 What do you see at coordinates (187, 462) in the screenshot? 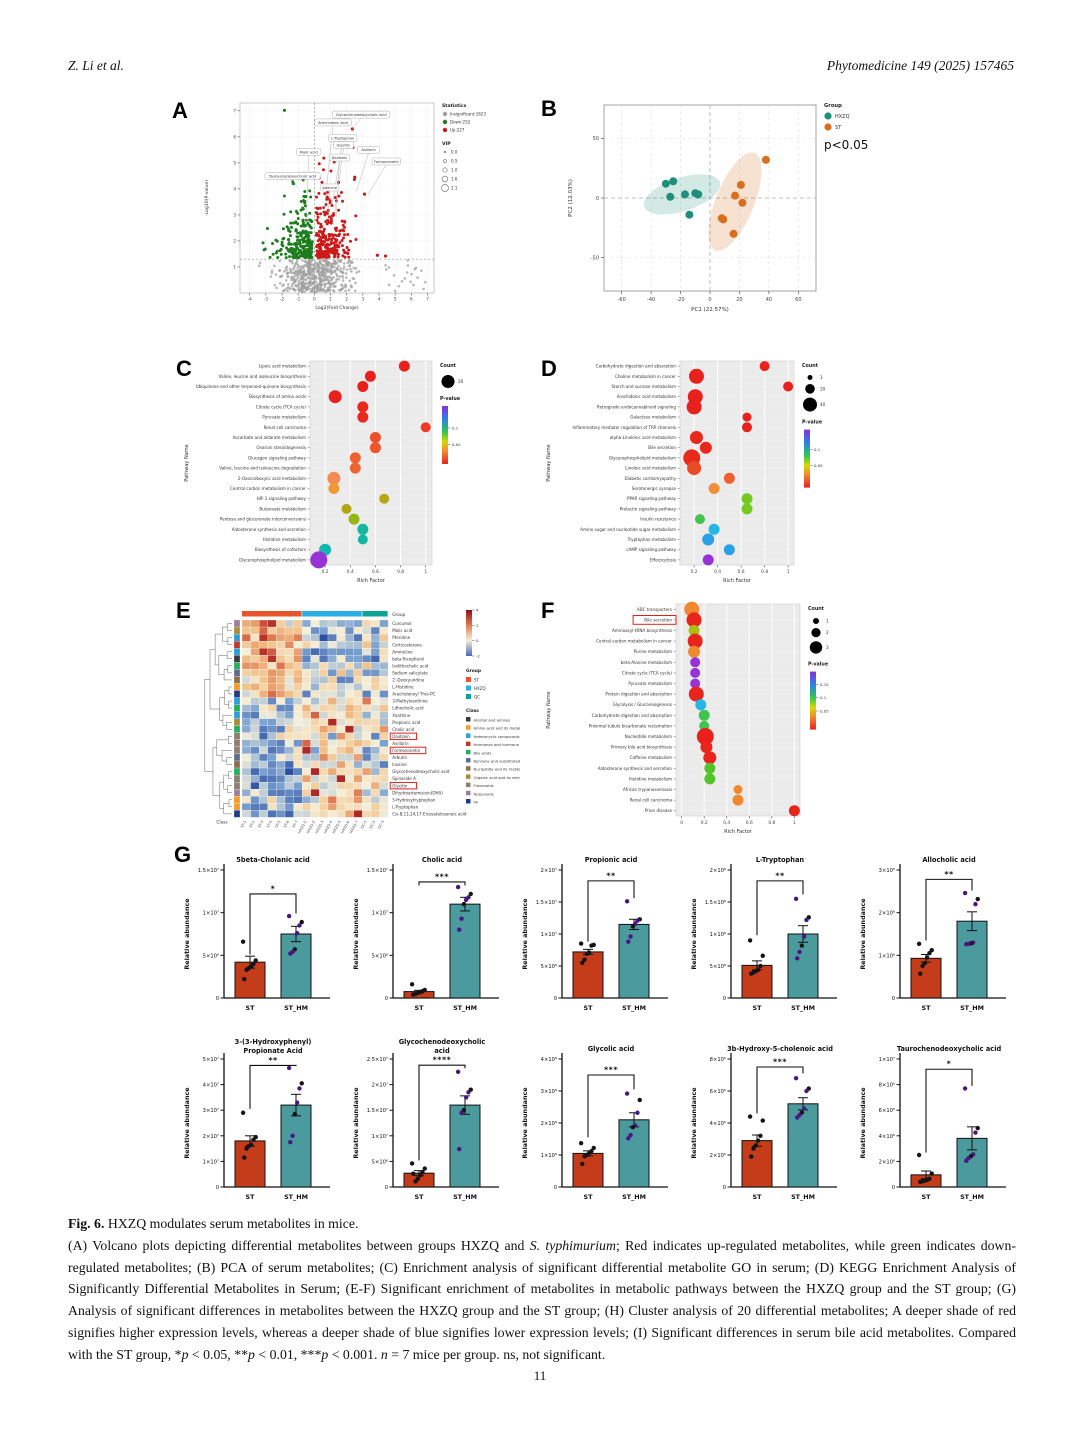
I see `svg-text: Pathway Name` at bounding box center [187, 462].